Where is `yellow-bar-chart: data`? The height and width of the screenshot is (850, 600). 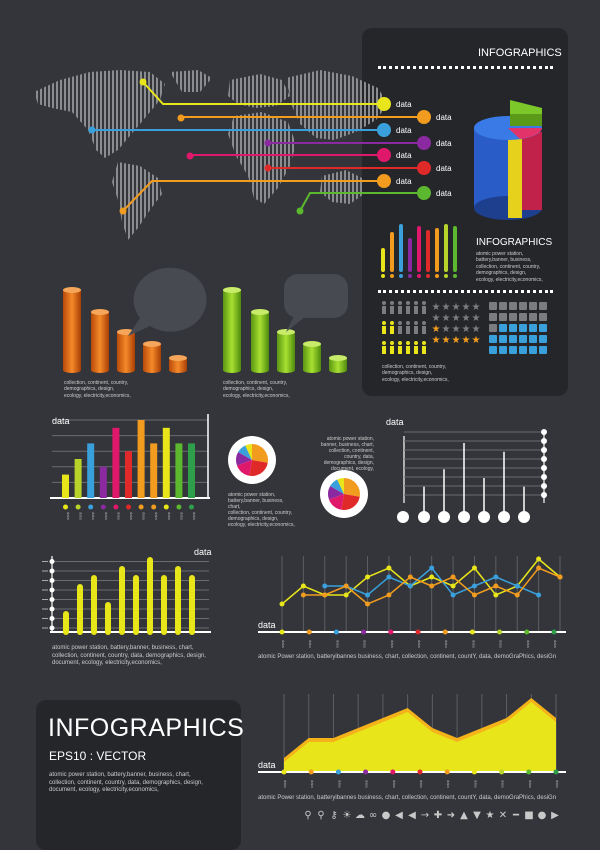 yellow-bar-chart: data is located at coordinates (127, 591).